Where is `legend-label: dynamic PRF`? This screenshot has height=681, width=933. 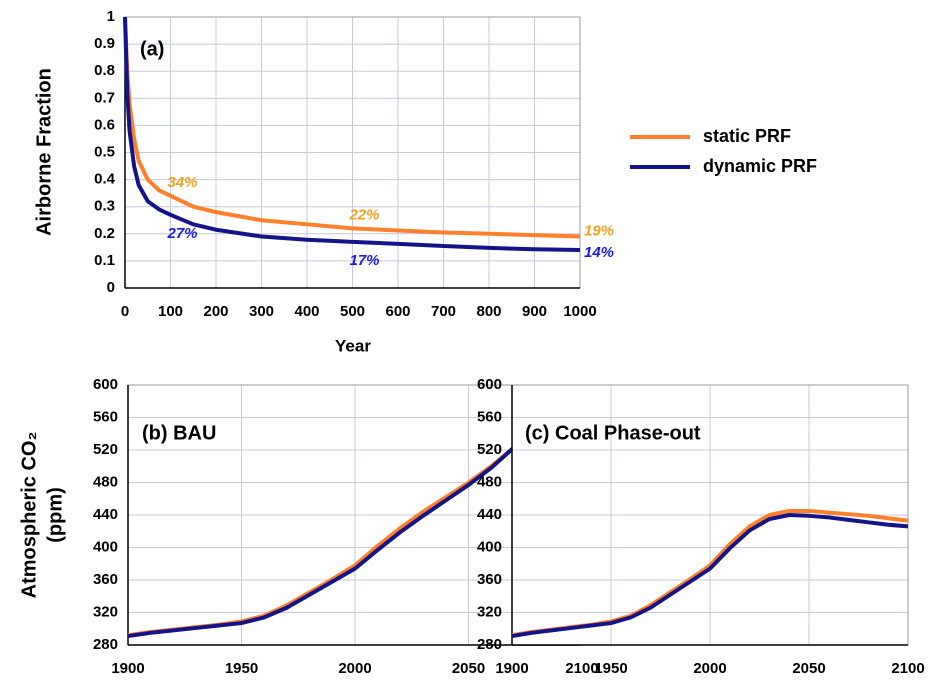 legend-label: dynamic PRF is located at coordinates (760, 166).